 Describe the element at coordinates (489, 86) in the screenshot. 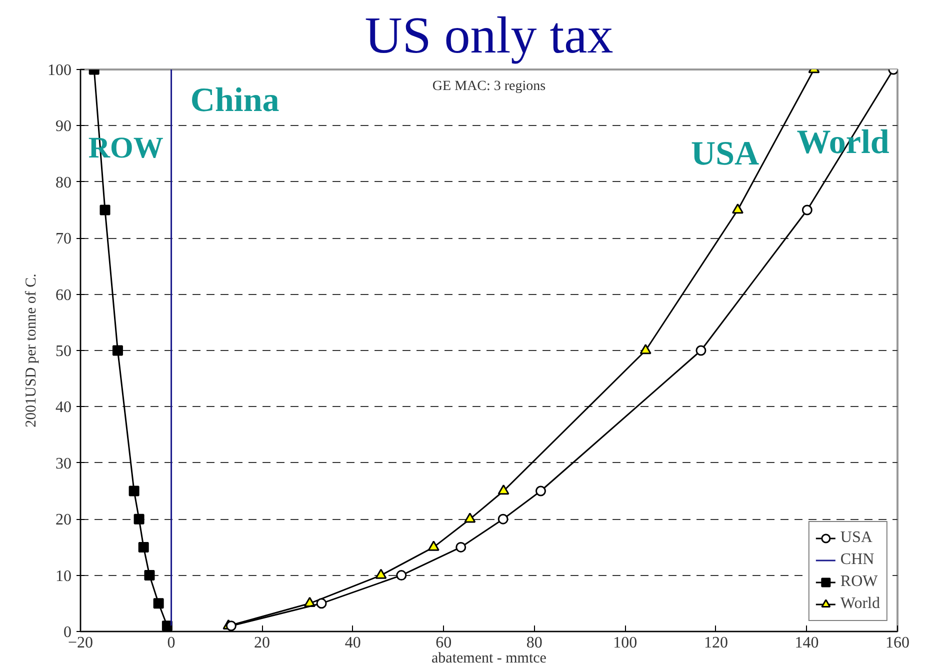

I see `annotation: GE MAC: 3 regions` at that location.